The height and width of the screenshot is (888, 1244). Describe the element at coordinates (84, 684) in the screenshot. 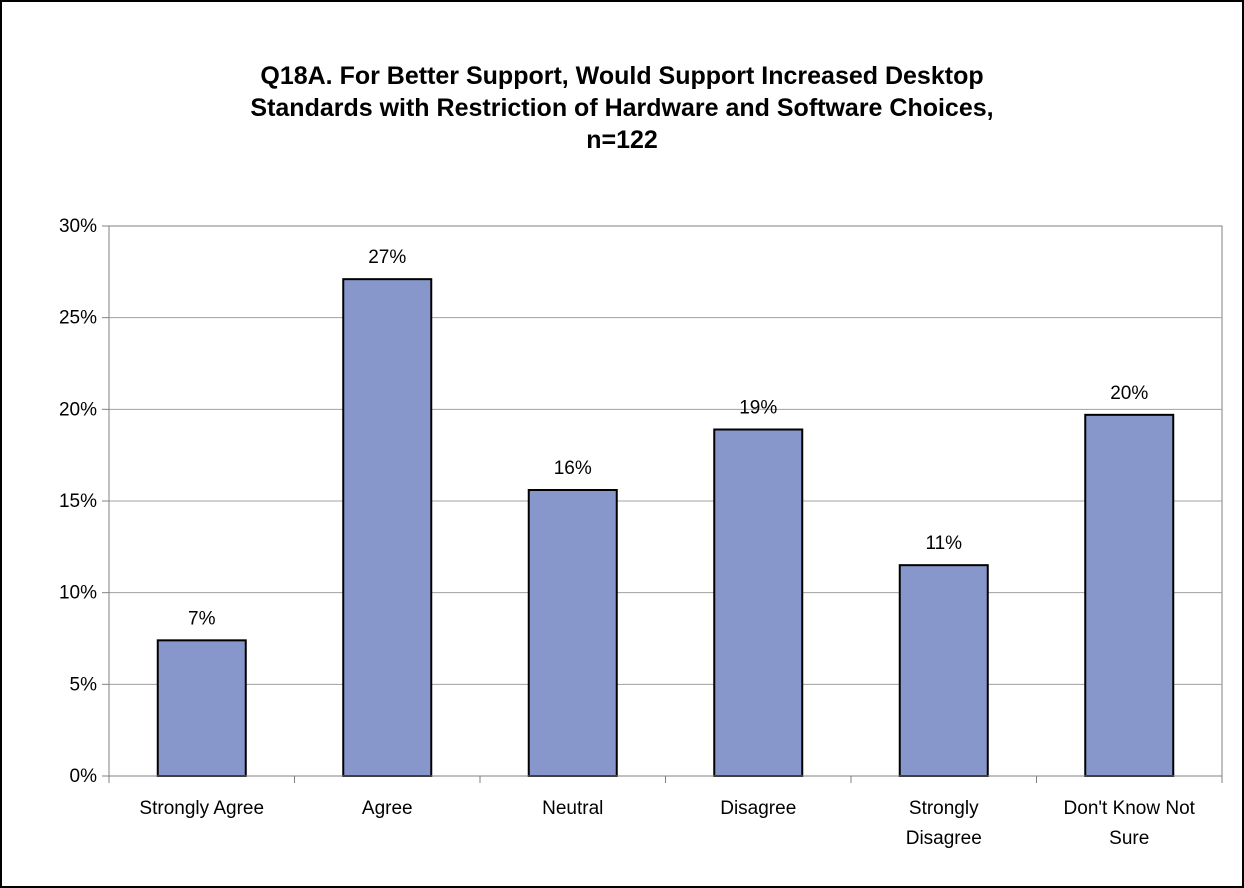

I see `y-tick-label: 5%` at that location.